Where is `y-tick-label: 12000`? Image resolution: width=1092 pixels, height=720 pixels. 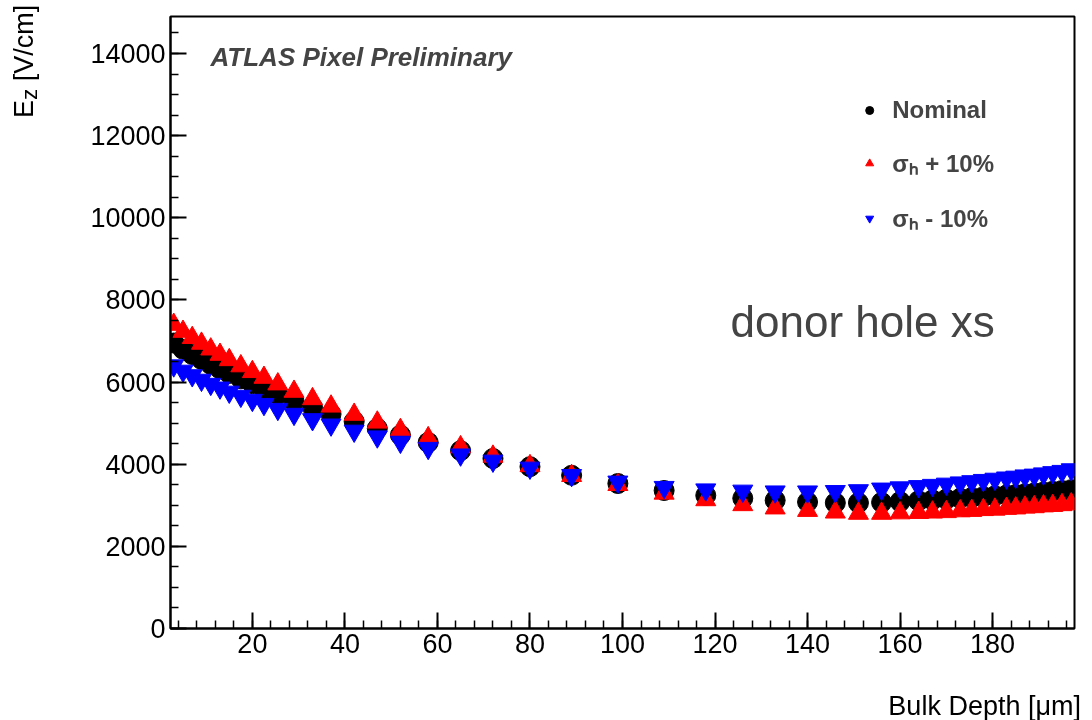 y-tick-label: 12000 is located at coordinates (128, 136).